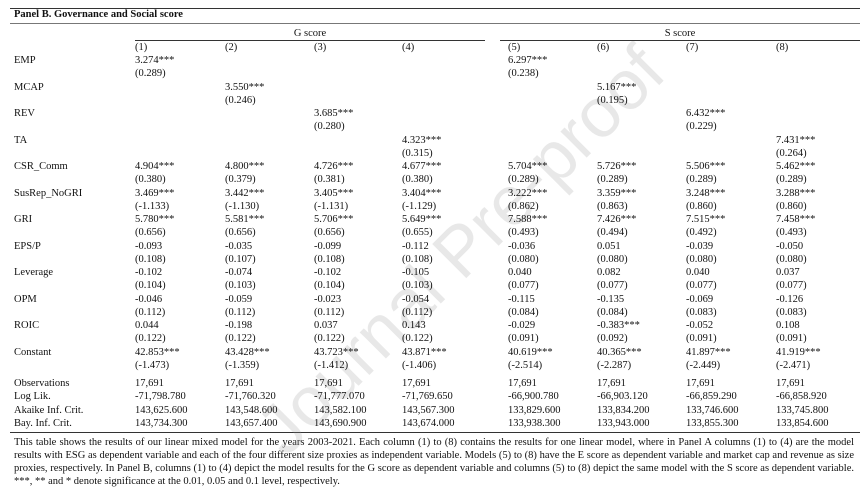  I want to click on coefficient: -0.198, so click(239, 325).